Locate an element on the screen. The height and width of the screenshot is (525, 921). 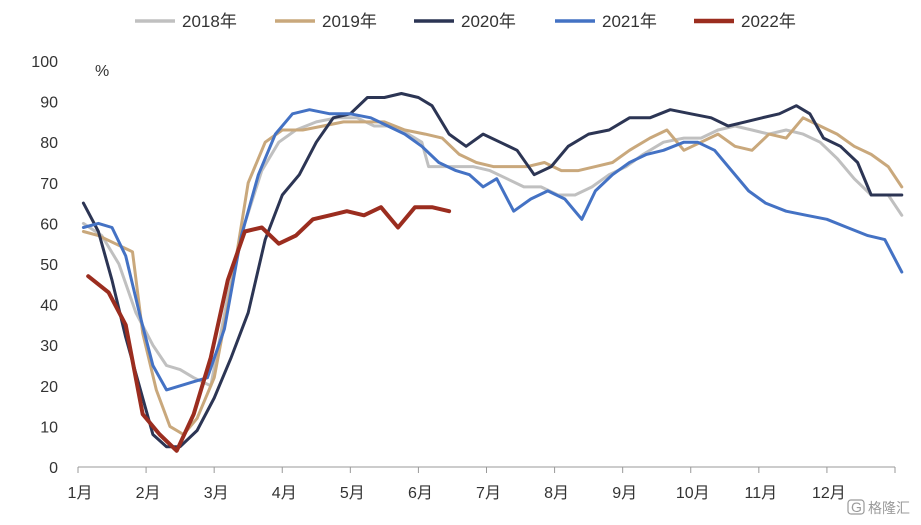
legend-label: 2021年 is located at coordinates (629, 21).